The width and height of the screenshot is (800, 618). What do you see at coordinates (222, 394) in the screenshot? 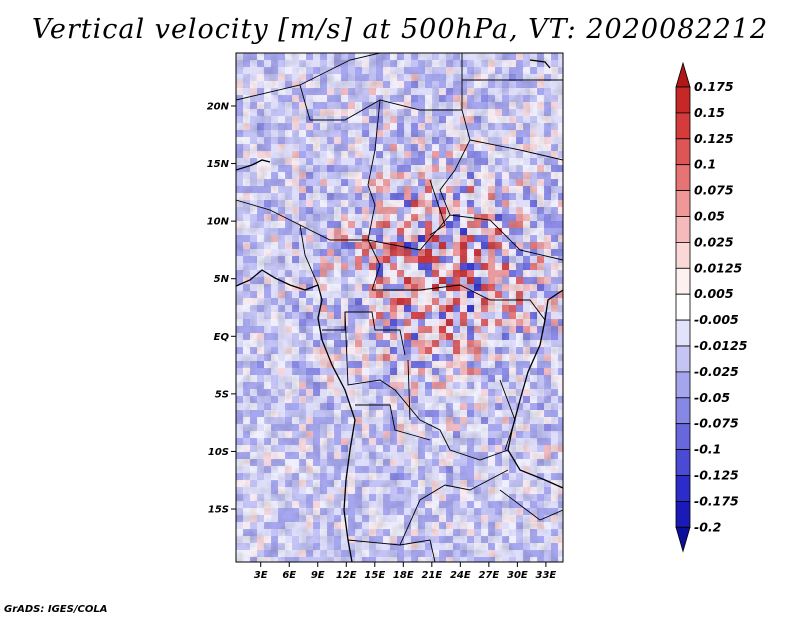
I see `lat-tick-label: 5S` at bounding box center [222, 394].